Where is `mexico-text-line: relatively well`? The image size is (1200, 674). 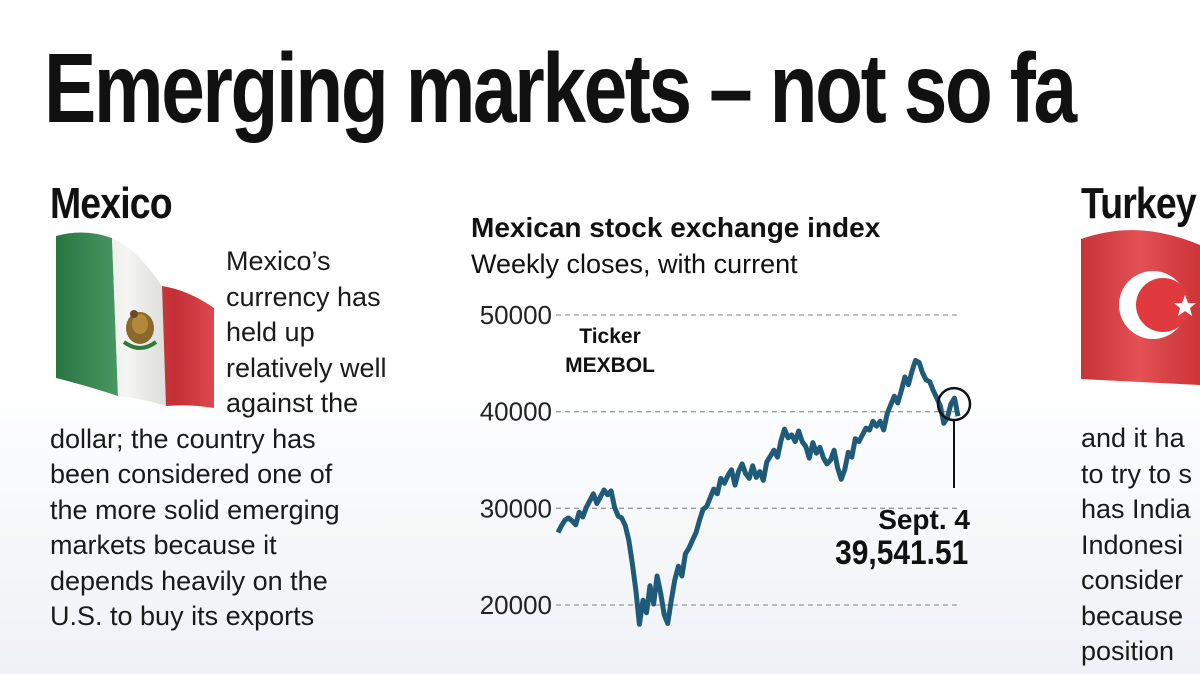
mexico-text-line: relatively well is located at coordinates (306, 367).